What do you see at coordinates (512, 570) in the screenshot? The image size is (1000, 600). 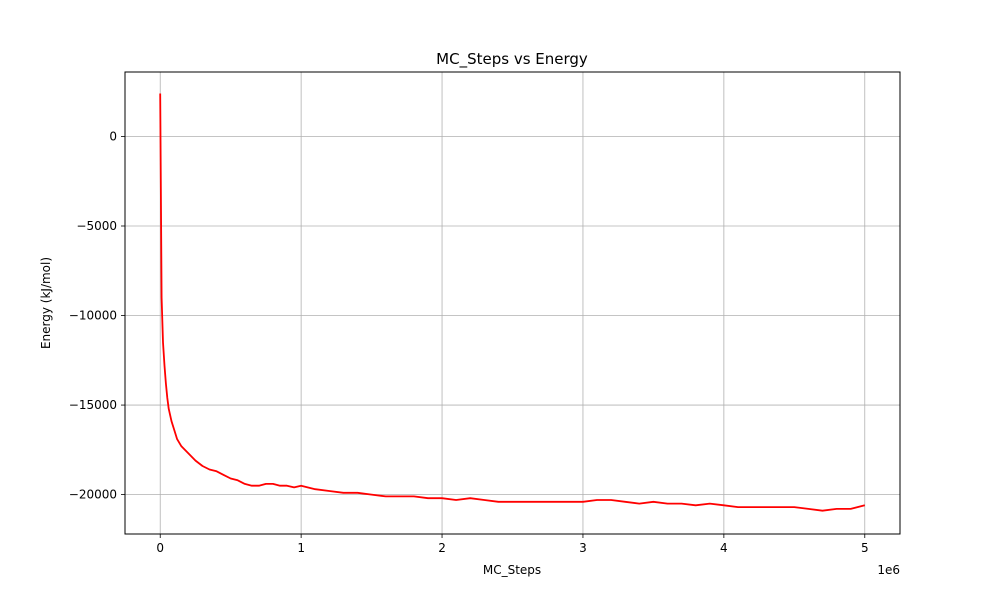 I see `x-axis-label: MC_Steps` at bounding box center [512, 570].